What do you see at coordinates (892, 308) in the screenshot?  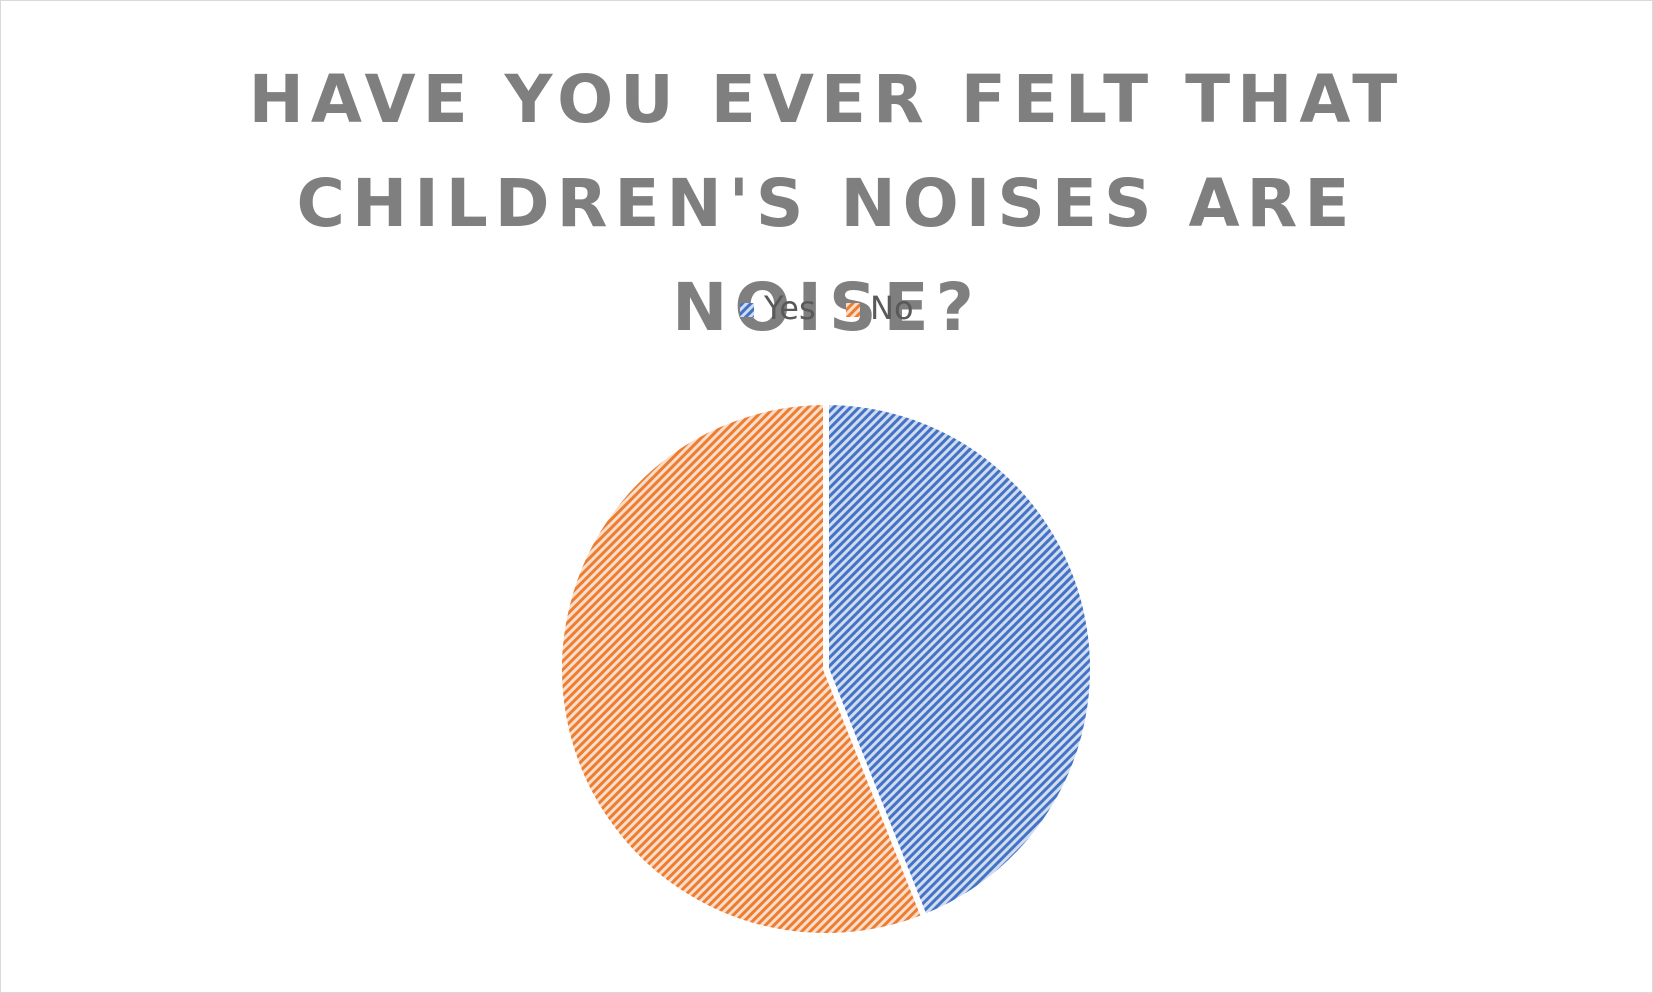 I see `legend-label: No` at bounding box center [892, 308].